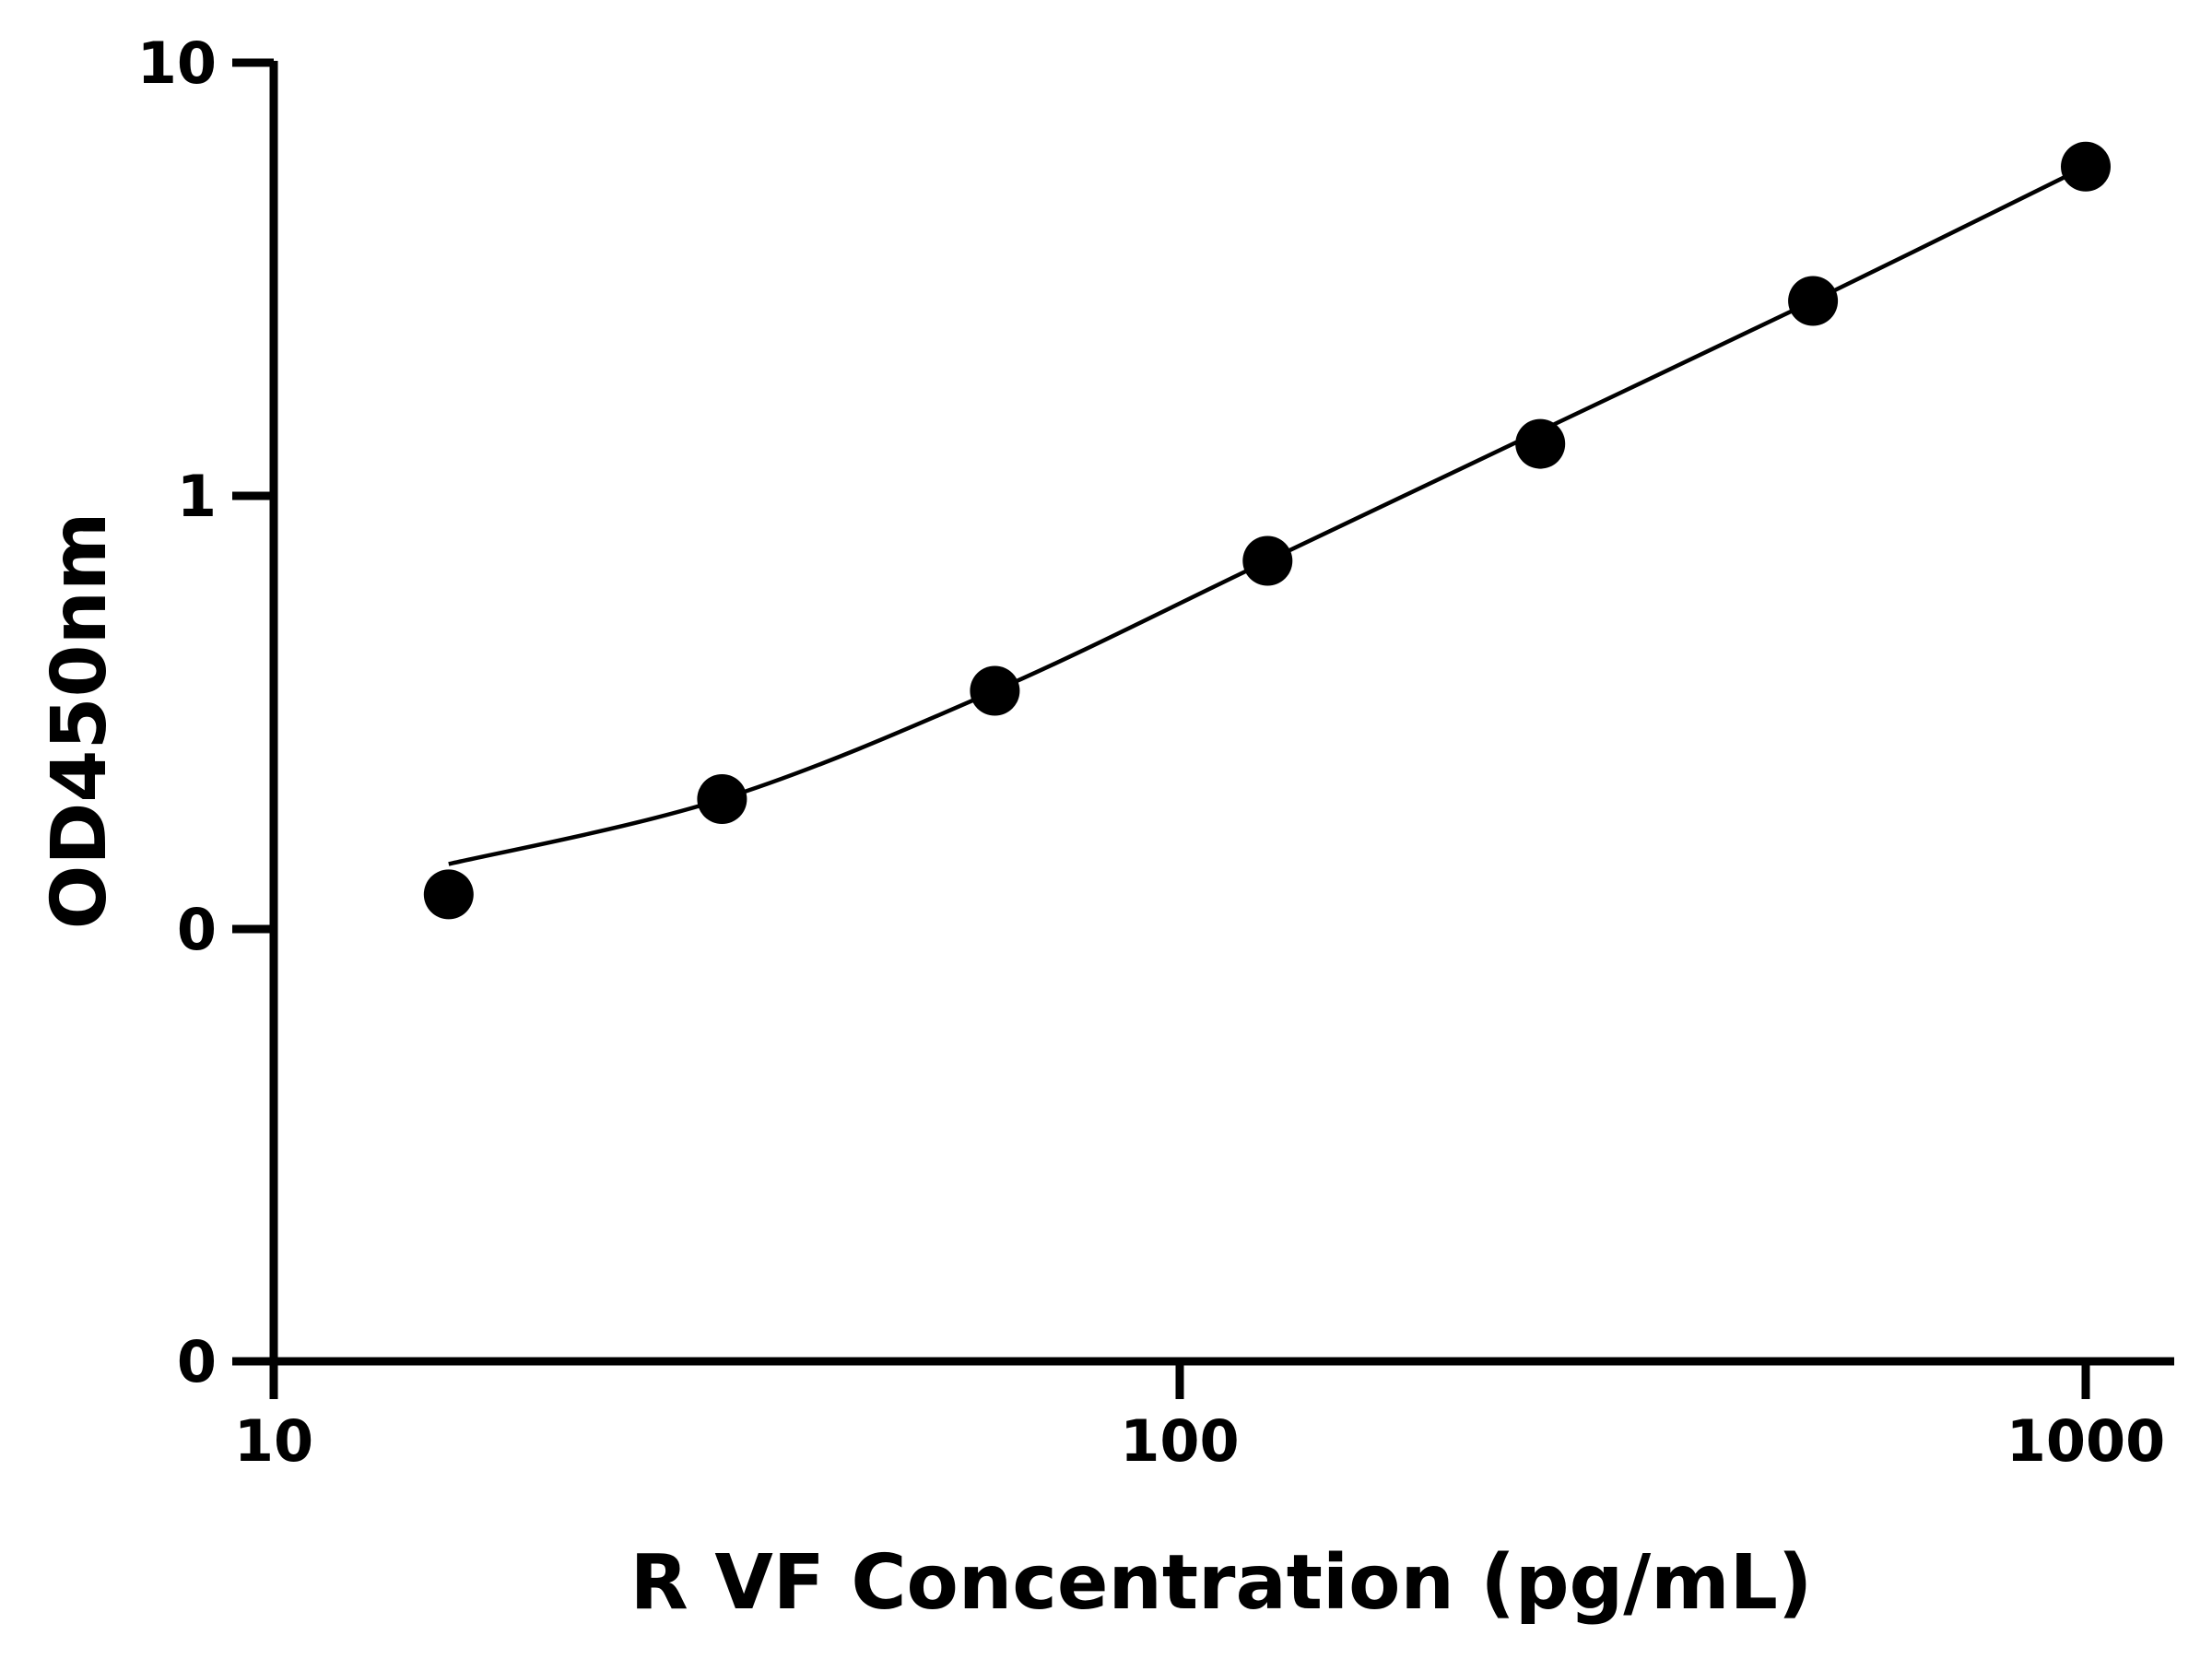 The image size is (2212, 1659). I want to click on y-tick-label: 1, so click(197, 496).